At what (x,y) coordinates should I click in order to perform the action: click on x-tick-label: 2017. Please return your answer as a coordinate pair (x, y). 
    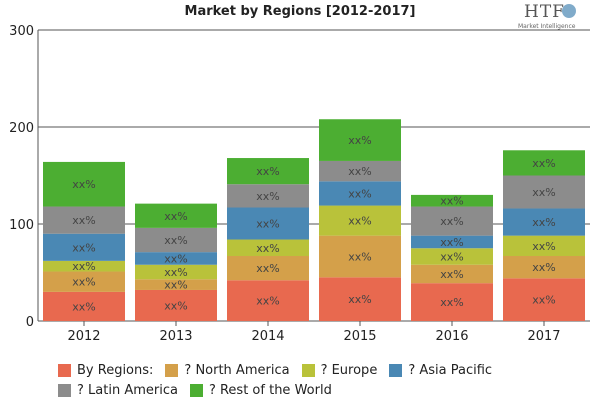
    Looking at the image, I should click on (543, 336).